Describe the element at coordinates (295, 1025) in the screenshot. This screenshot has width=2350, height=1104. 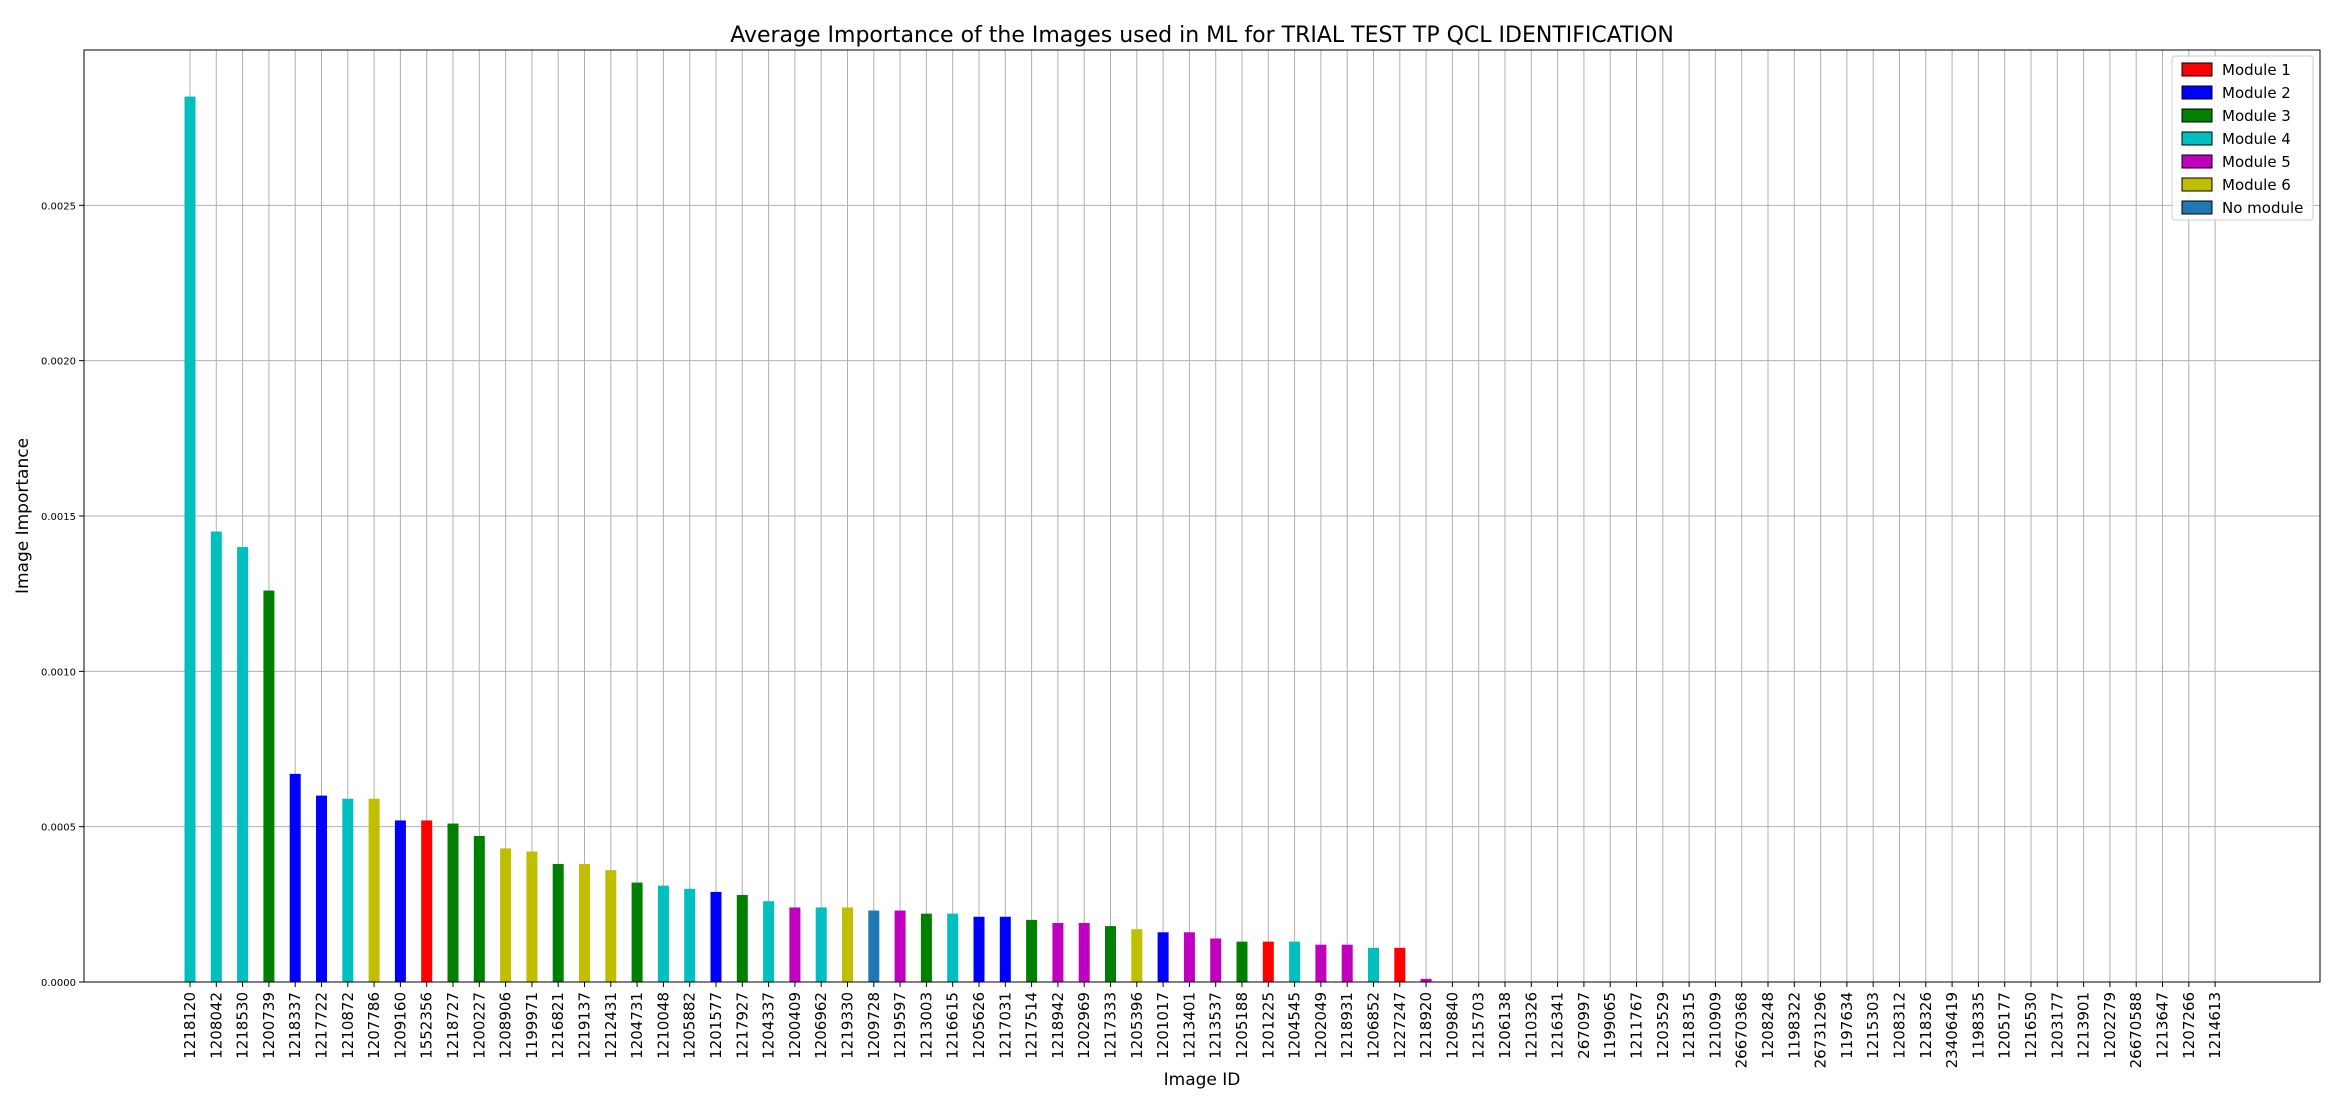
I see `x-tick-label: 1218337` at that location.